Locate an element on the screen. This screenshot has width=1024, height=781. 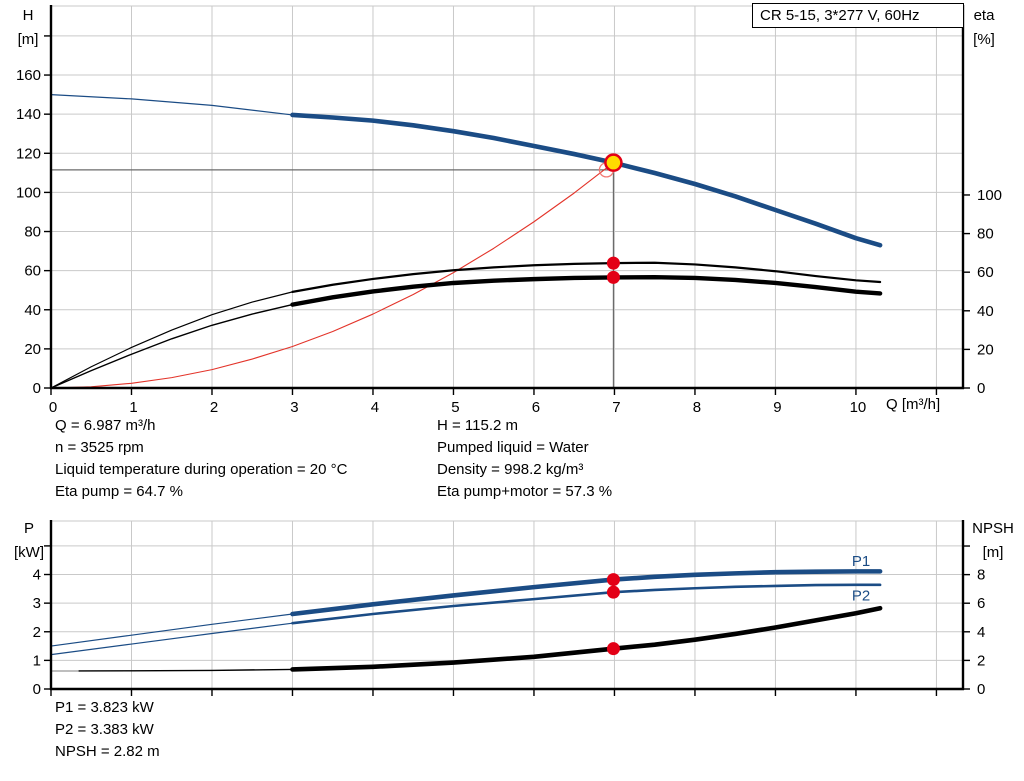
y-right-tick-label: 80 is located at coordinates (985, 234).